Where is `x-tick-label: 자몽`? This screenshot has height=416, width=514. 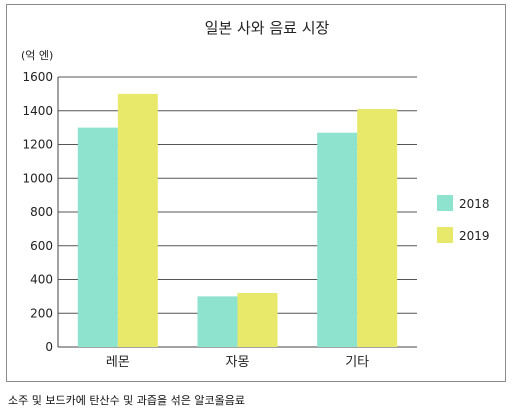
x-tick-label: 자몽 is located at coordinates (238, 362).